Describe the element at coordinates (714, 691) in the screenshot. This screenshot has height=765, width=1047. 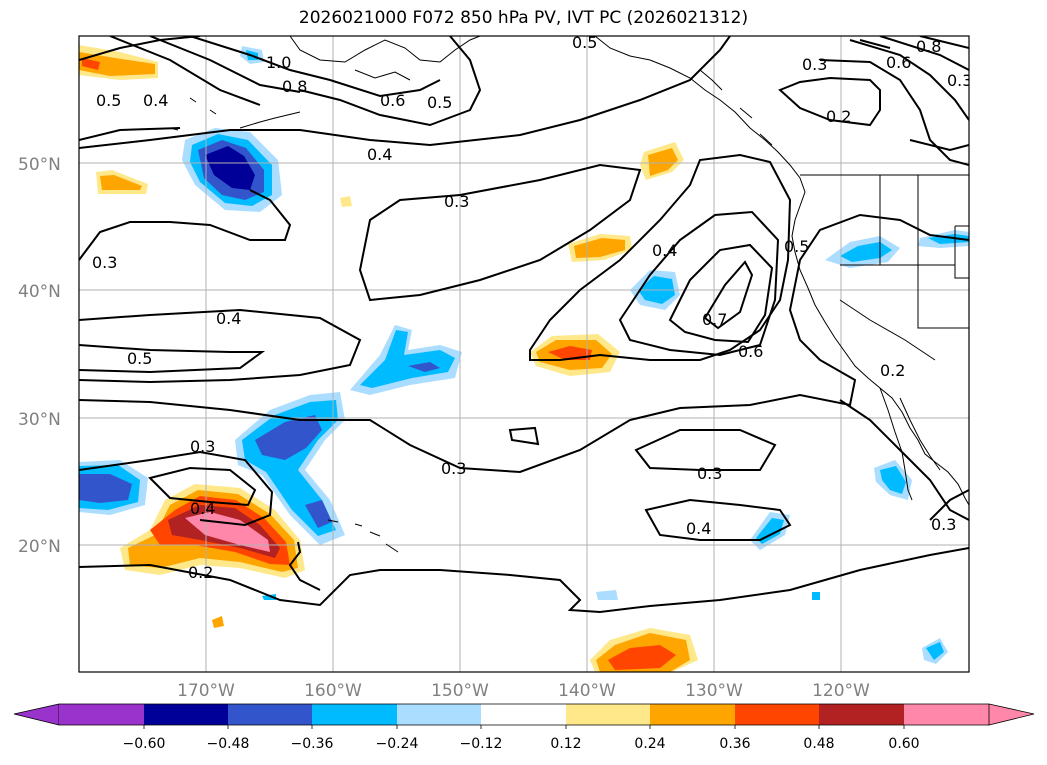
I see `lon-label: 130°W` at that location.